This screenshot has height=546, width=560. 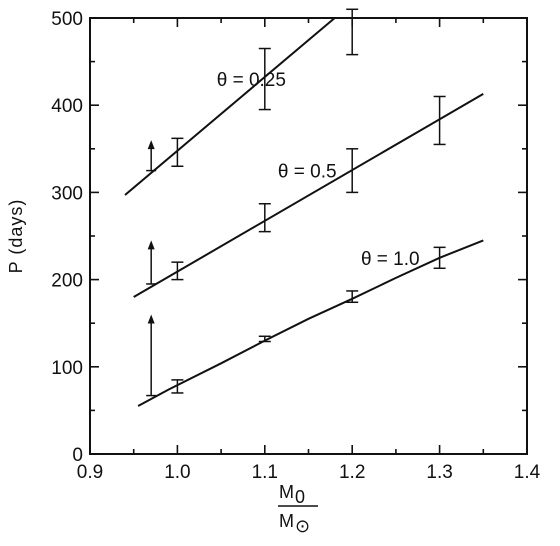 What do you see at coordinates (298, 509) in the screenshot?
I see `x-axis-label: M 0 M ⊙` at bounding box center [298, 509].